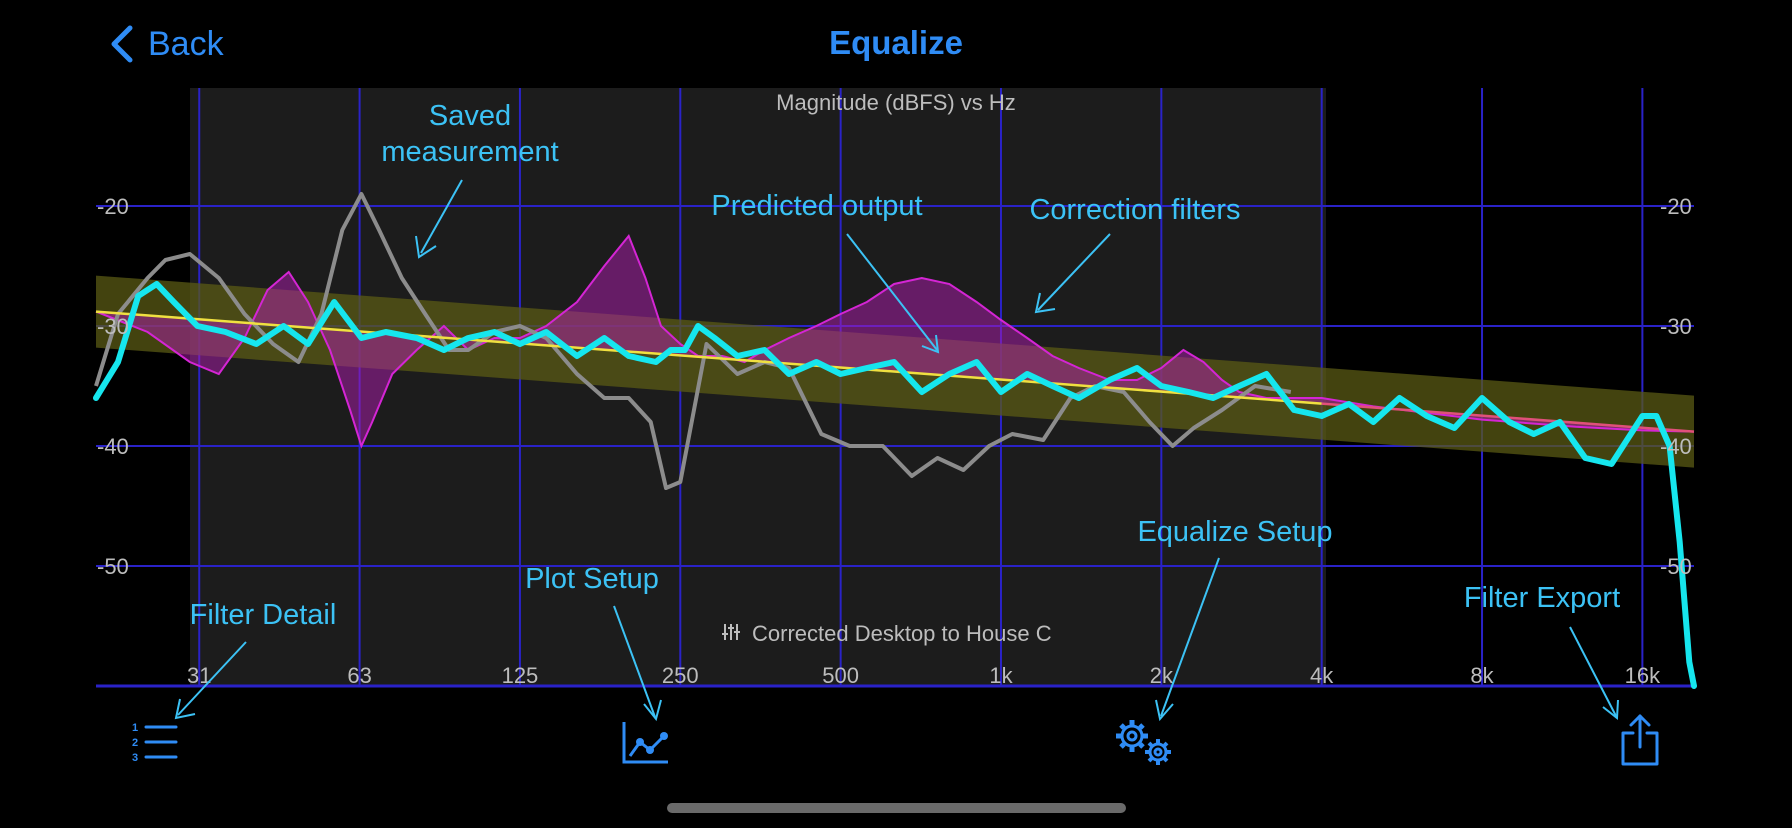 The image size is (1792, 828). I want to click on y-tick-label-left: -30, so click(113, 326).